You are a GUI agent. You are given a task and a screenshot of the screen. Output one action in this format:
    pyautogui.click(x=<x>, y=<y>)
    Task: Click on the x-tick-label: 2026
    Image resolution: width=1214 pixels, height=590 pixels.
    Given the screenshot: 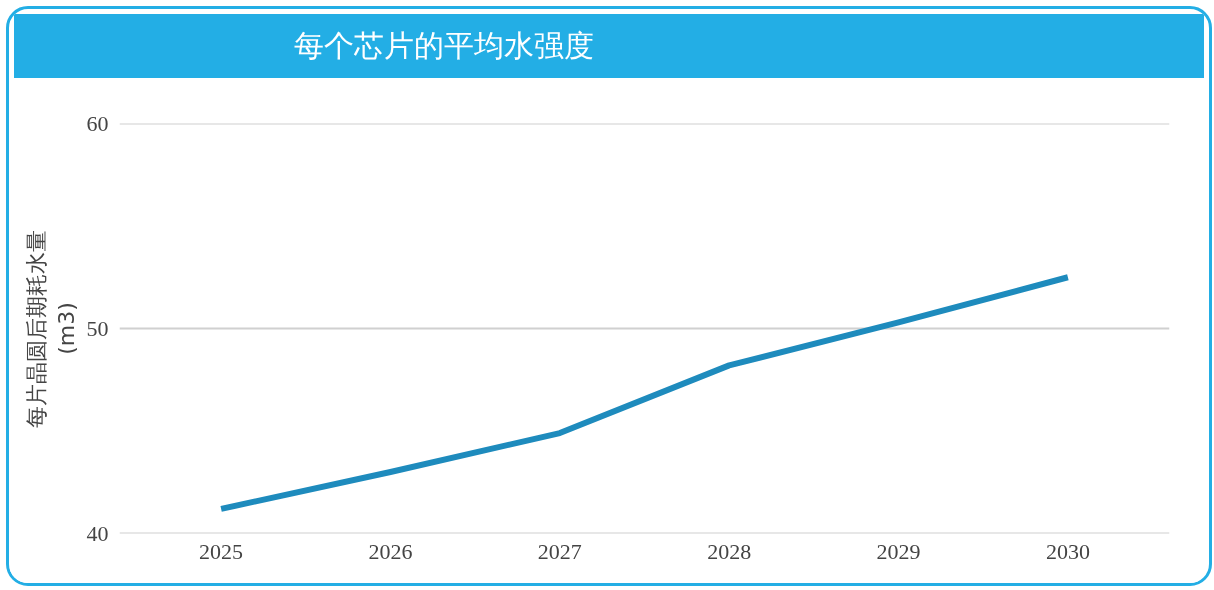 What is the action you would take?
    pyautogui.click(x=390, y=551)
    